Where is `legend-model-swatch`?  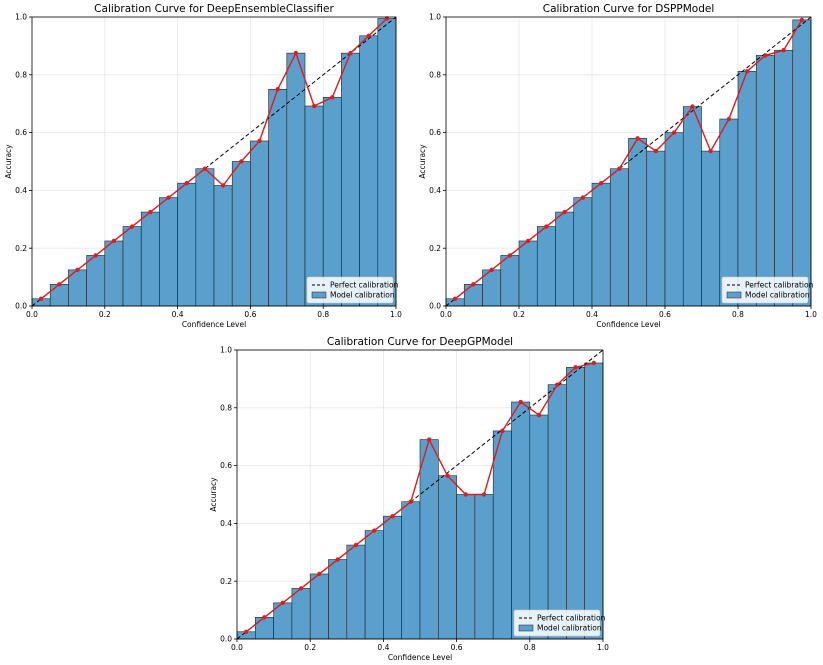 legend-model-swatch is located at coordinates (526, 628).